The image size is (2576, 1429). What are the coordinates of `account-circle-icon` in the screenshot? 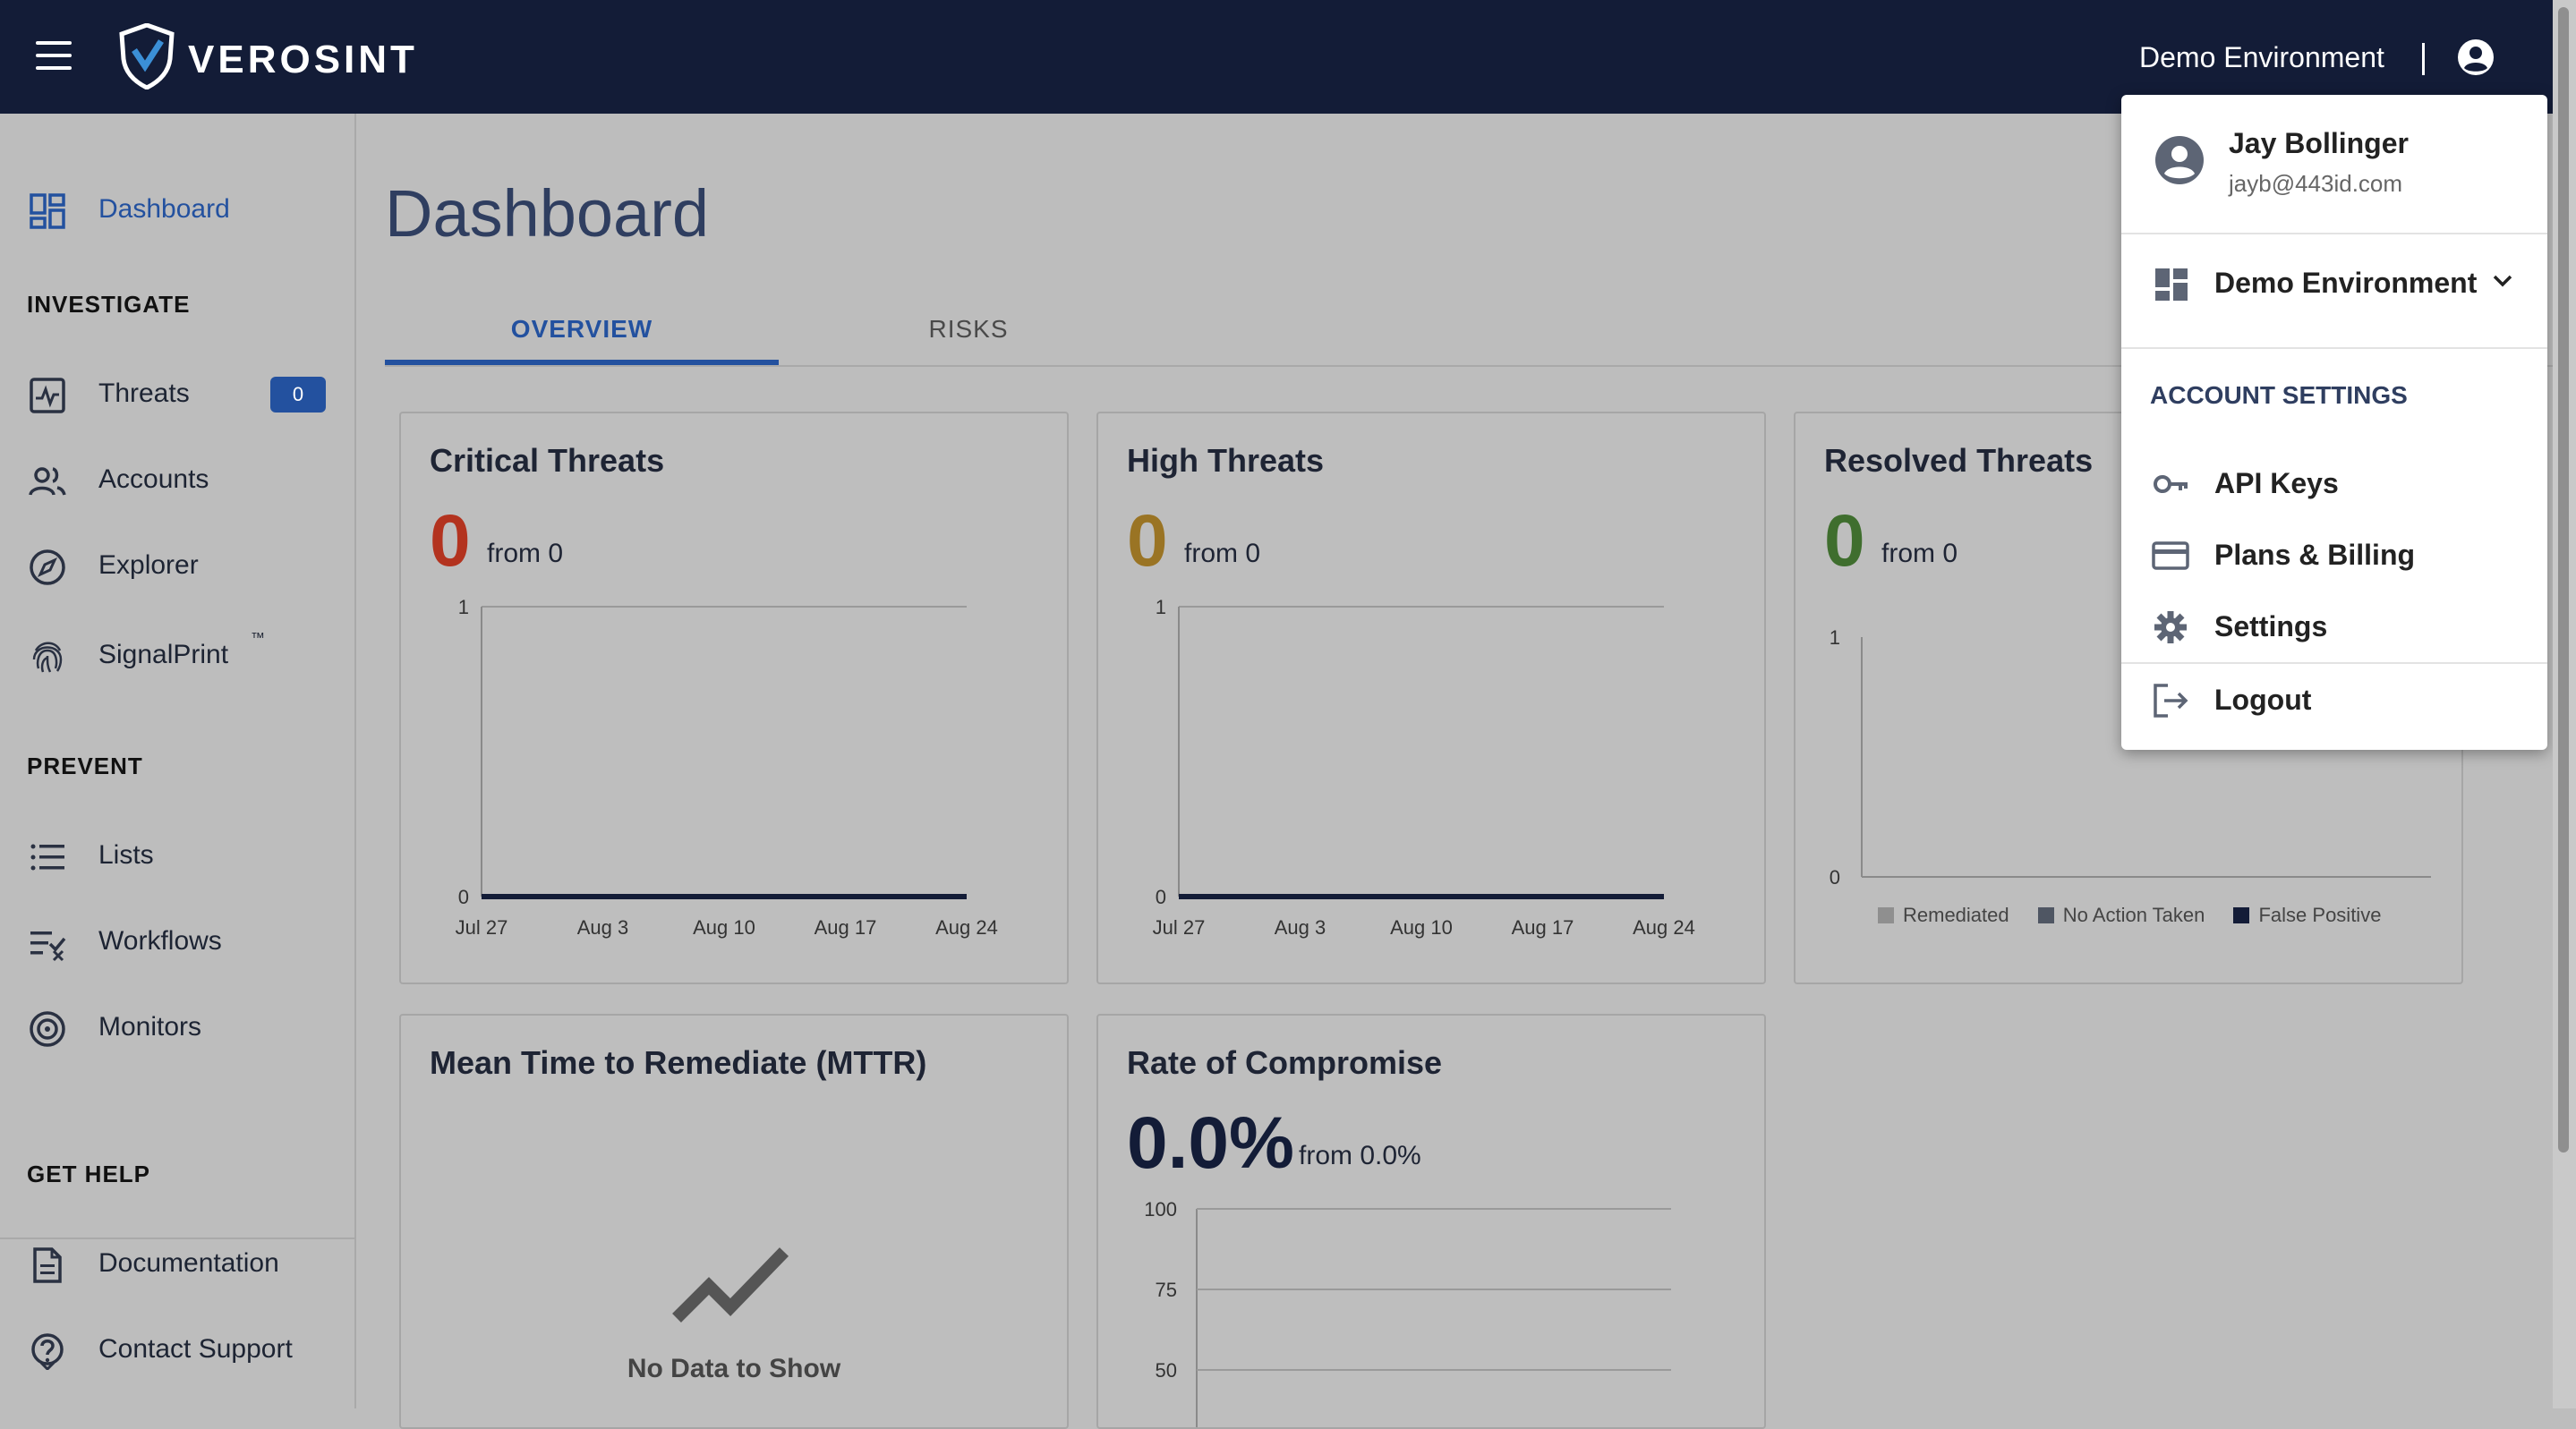 It's located at (2475, 57).